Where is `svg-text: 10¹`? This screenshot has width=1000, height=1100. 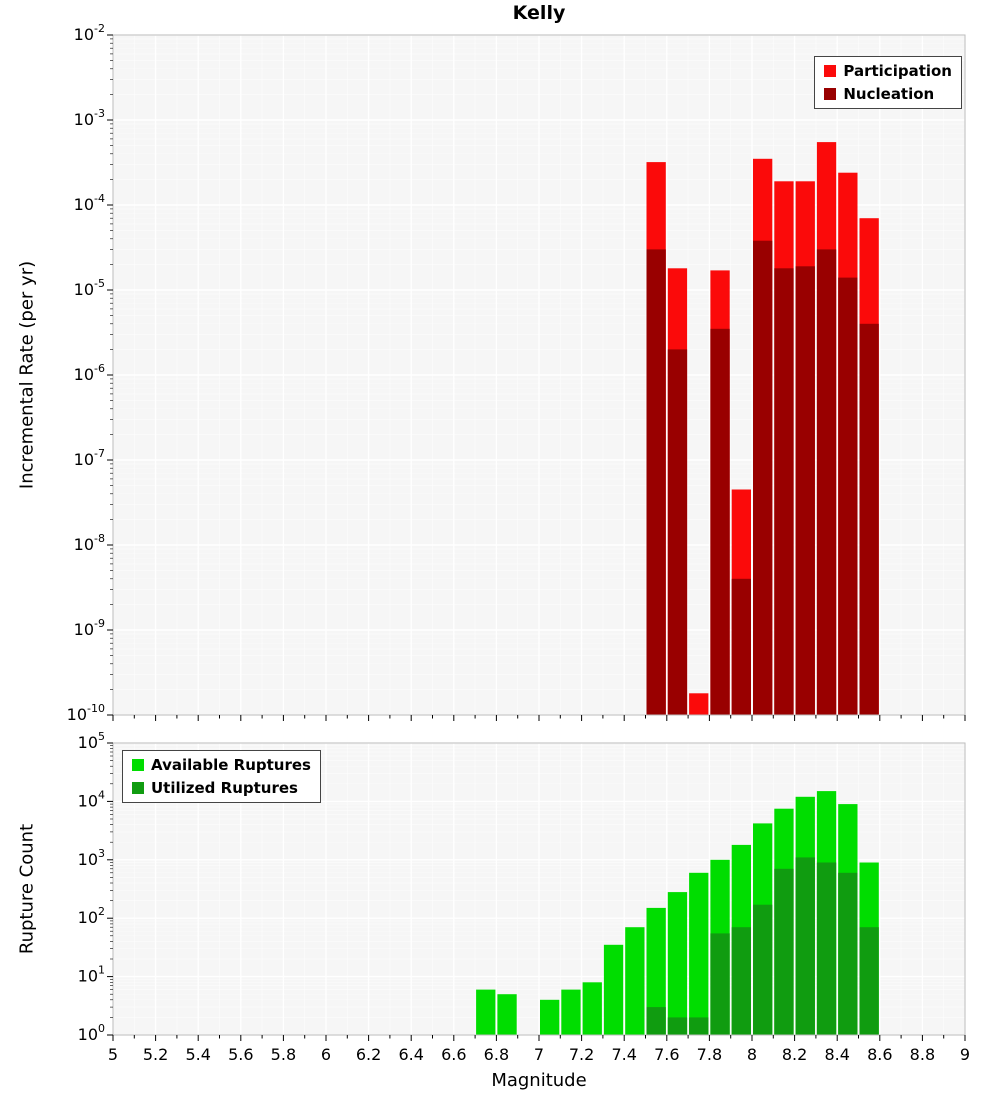 svg-text: 10¹ is located at coordinates (91, 975).